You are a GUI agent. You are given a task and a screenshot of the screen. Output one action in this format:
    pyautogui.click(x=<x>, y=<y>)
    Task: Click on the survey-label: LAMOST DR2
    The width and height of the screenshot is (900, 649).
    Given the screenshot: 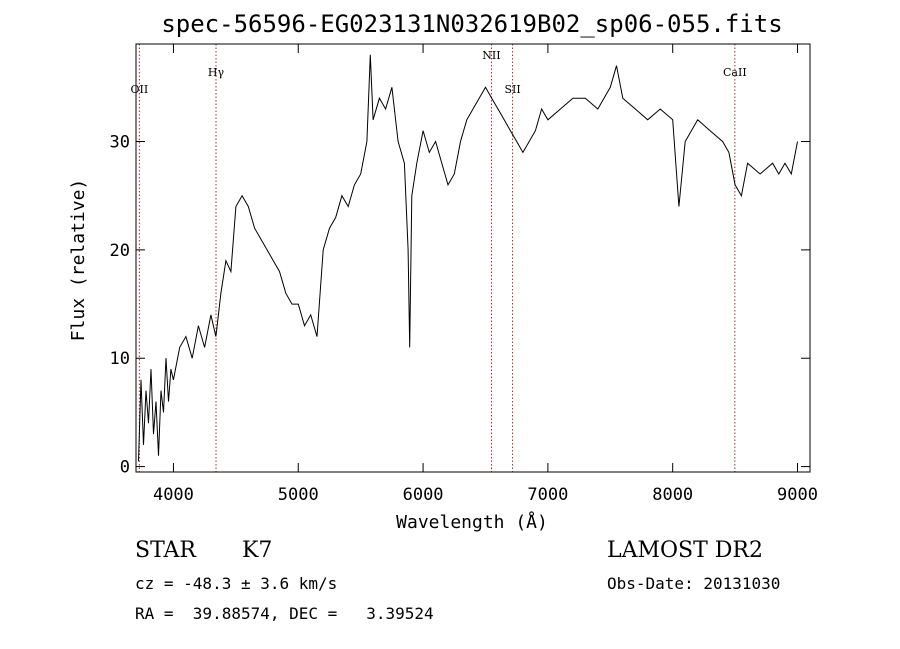 What is the action you would take?
    pyautogui.click(x=685, y=550)
    